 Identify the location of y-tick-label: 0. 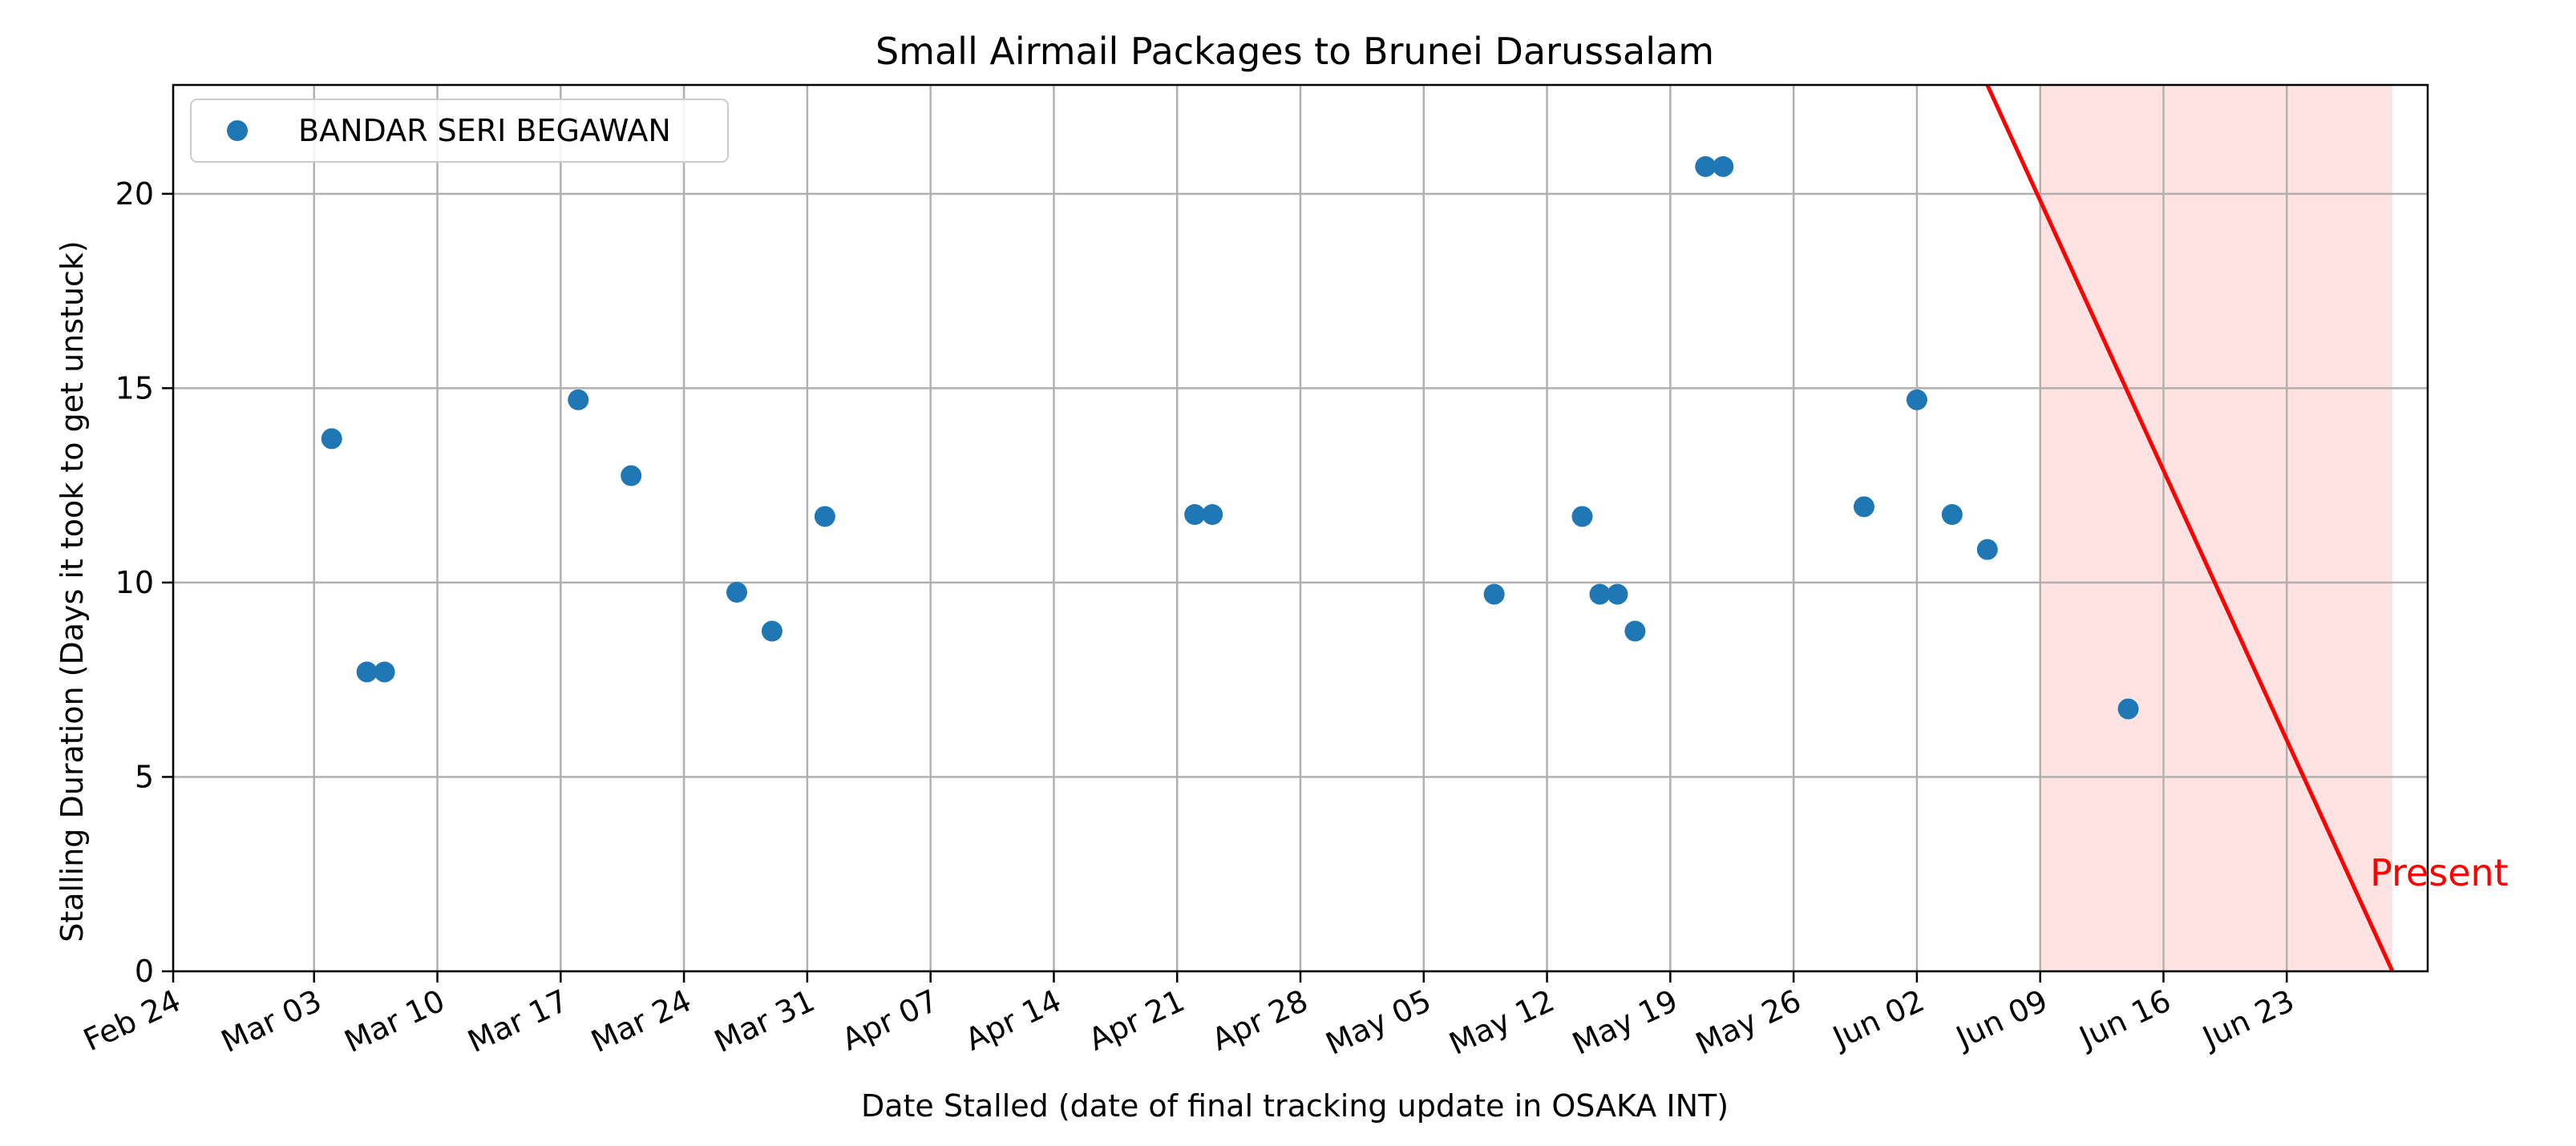
(144, 972).